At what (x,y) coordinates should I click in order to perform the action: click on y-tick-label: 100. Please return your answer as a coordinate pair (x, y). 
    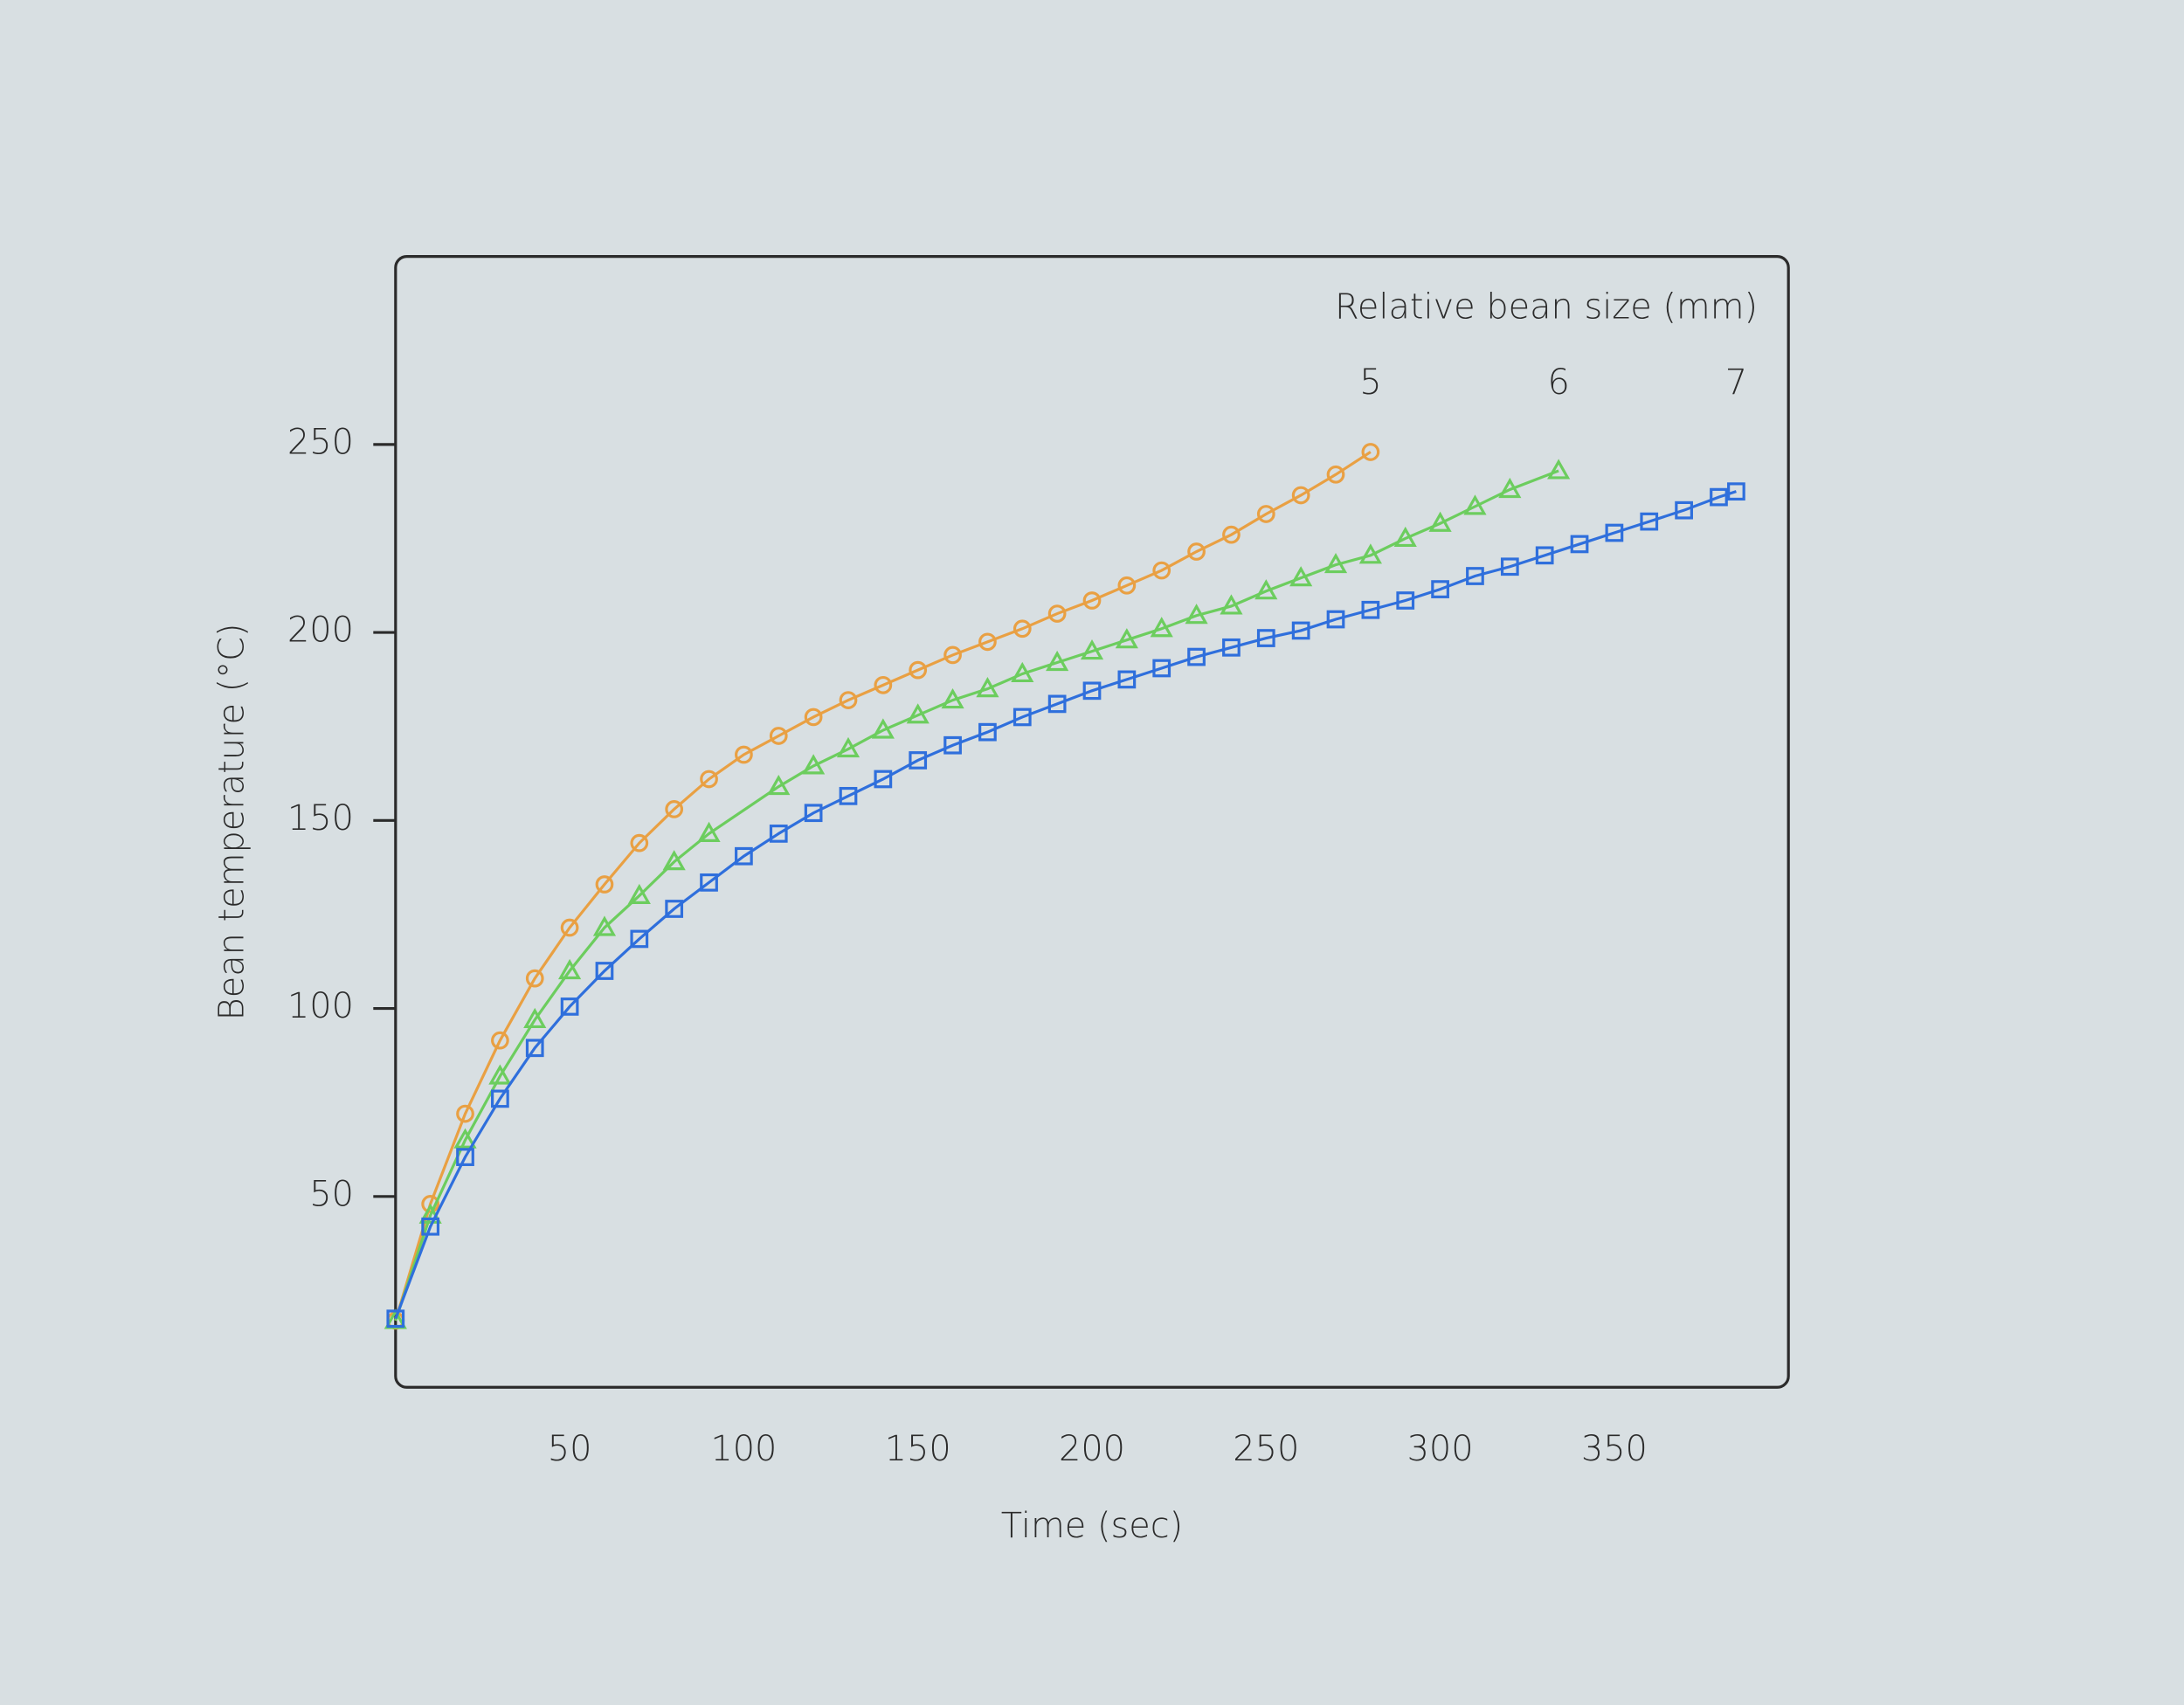
    Looking at the image, I should click on (320, 1006).